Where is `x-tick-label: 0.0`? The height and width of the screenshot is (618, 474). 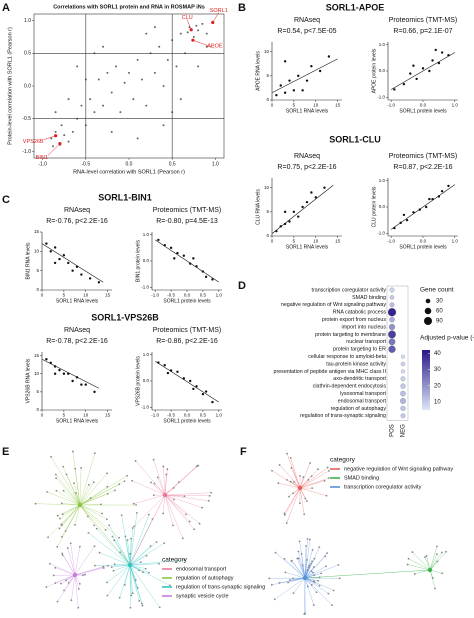 x-tick-label: 0.0 is located at coordinates (187, 415).